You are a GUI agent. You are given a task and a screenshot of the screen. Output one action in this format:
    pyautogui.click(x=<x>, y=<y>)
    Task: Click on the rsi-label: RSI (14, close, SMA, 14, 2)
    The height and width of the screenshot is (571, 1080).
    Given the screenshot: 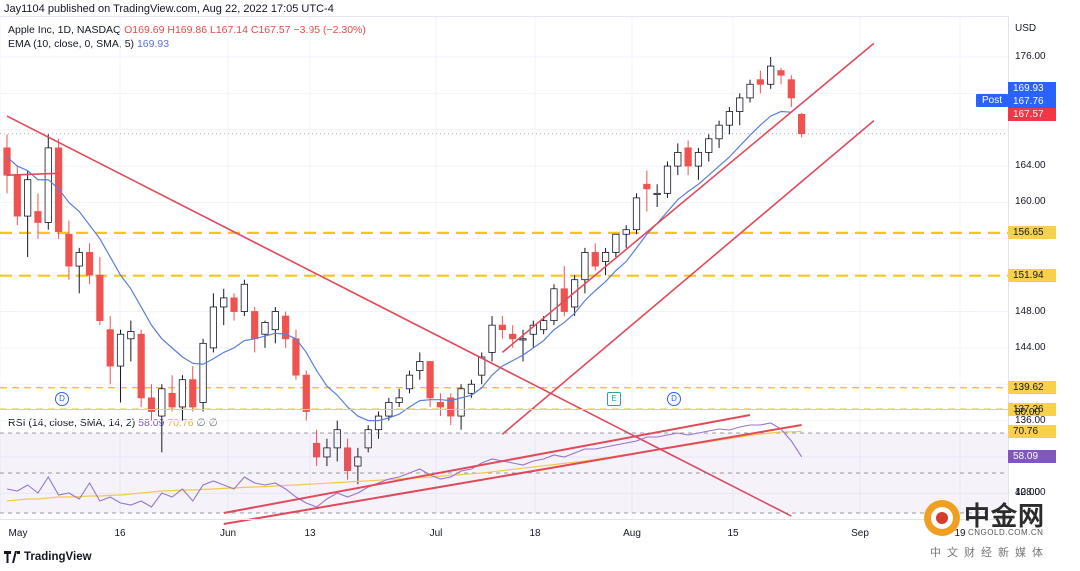 What is the action you would take?
    pyautogui.click(x=72, y=423)
    